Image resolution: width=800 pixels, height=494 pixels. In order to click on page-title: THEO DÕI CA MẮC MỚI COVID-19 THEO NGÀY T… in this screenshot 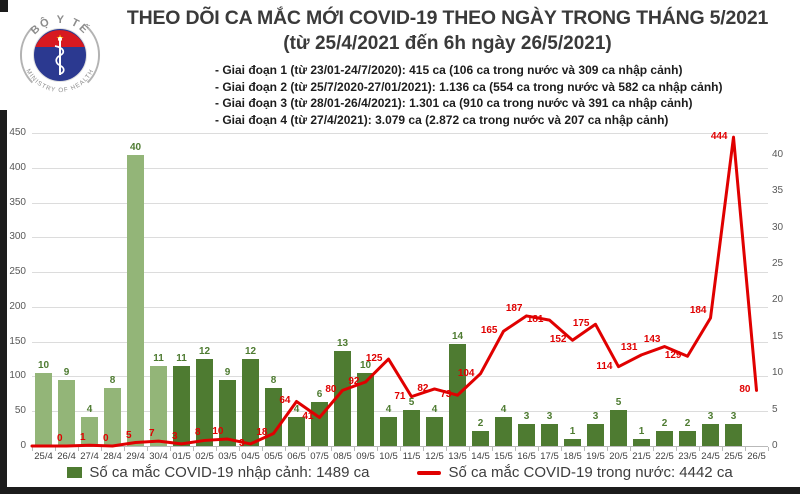, I will do `click(447, 18)`.